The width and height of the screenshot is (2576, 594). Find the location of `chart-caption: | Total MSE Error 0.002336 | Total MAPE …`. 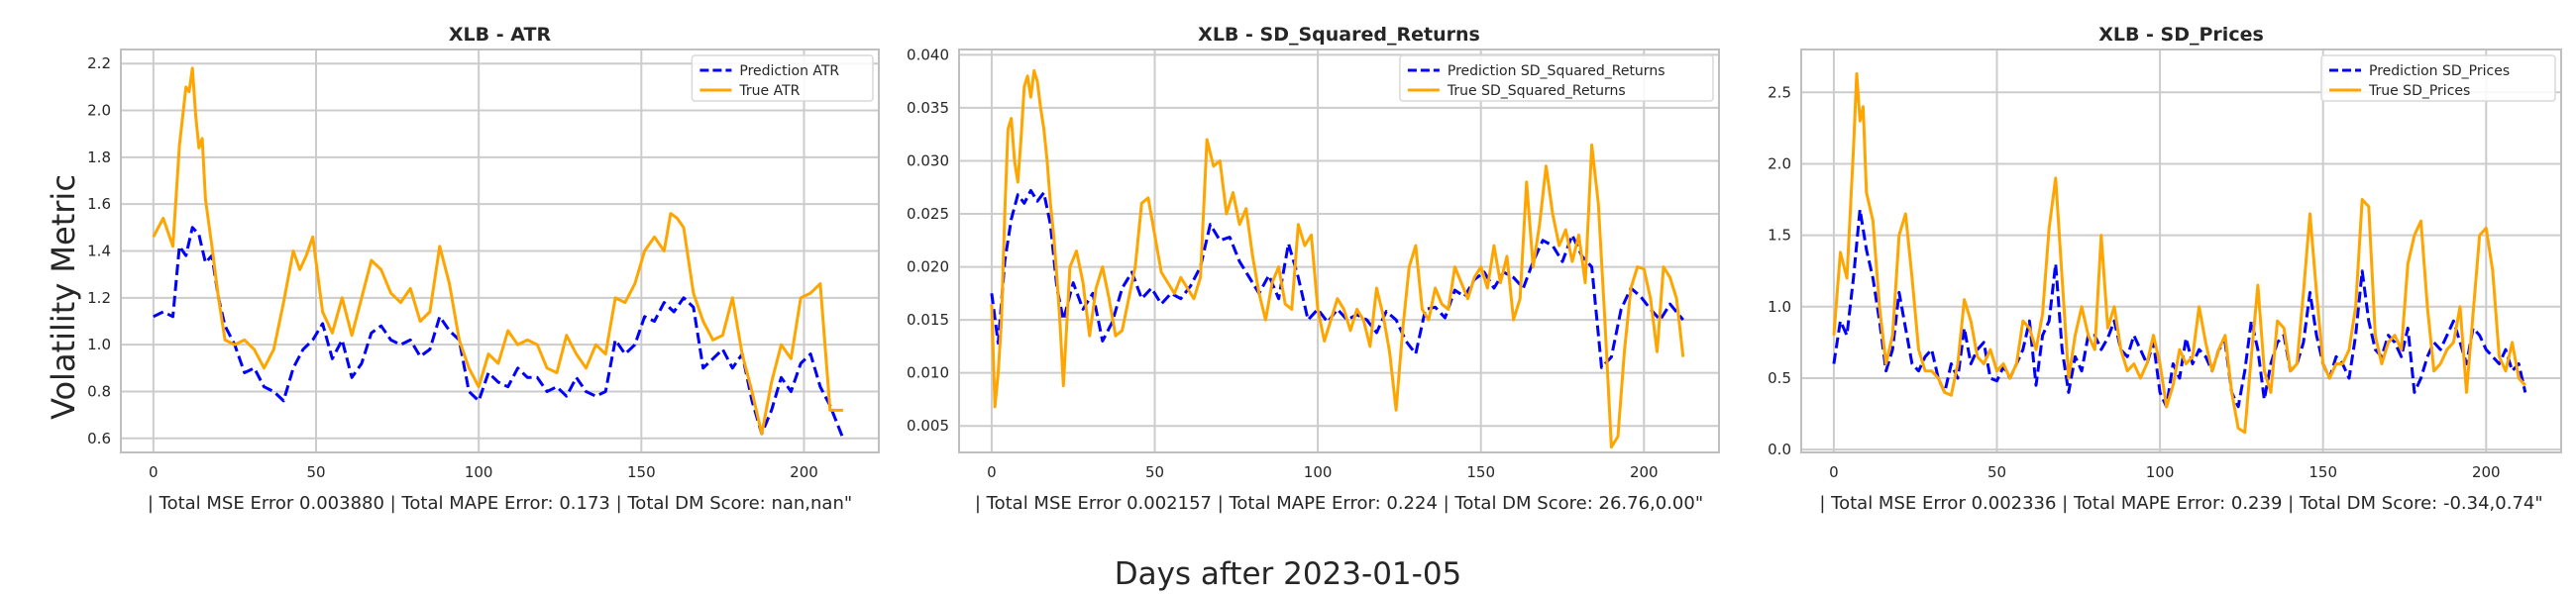

chart-caption: | Total MSE Error 0.002336 | Total MAPE … is located at coordinates (2180, 503).